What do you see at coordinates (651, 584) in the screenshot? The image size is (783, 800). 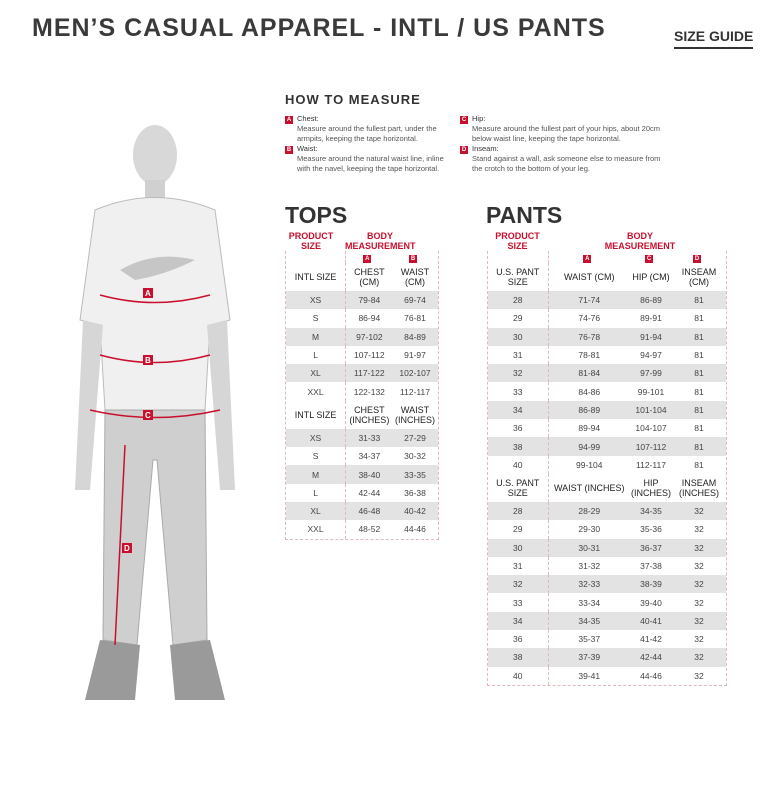 I see `table-cell: 38-39` at bounding box center [651, 584].